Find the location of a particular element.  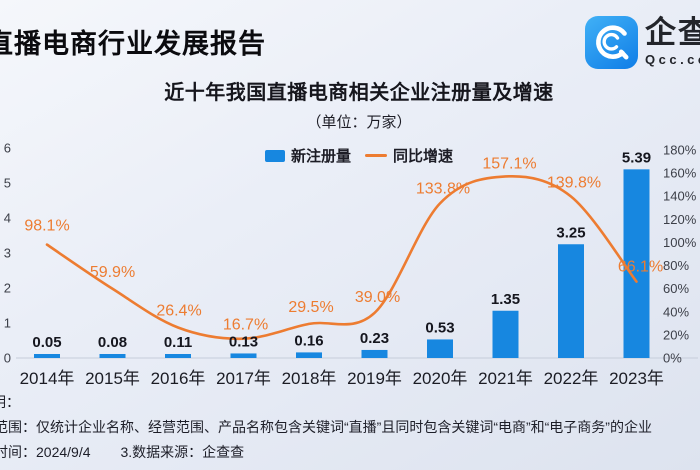

x-axis-label: 2014年 is located at coordinates (47, 378).